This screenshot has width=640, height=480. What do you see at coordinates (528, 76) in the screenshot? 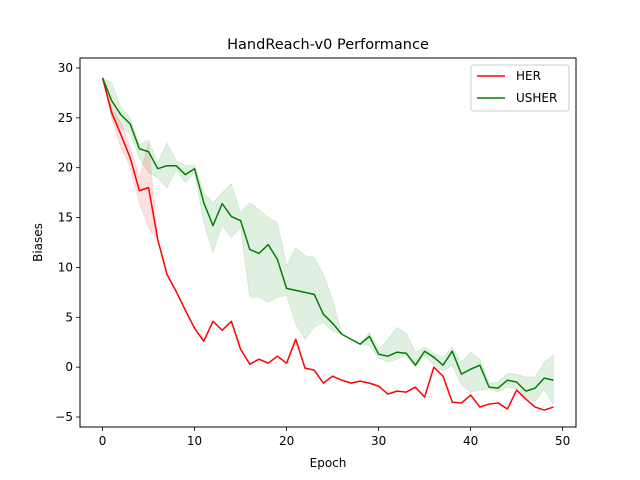
I see `legend-label-her: HER` at bounding box center [528, 76].